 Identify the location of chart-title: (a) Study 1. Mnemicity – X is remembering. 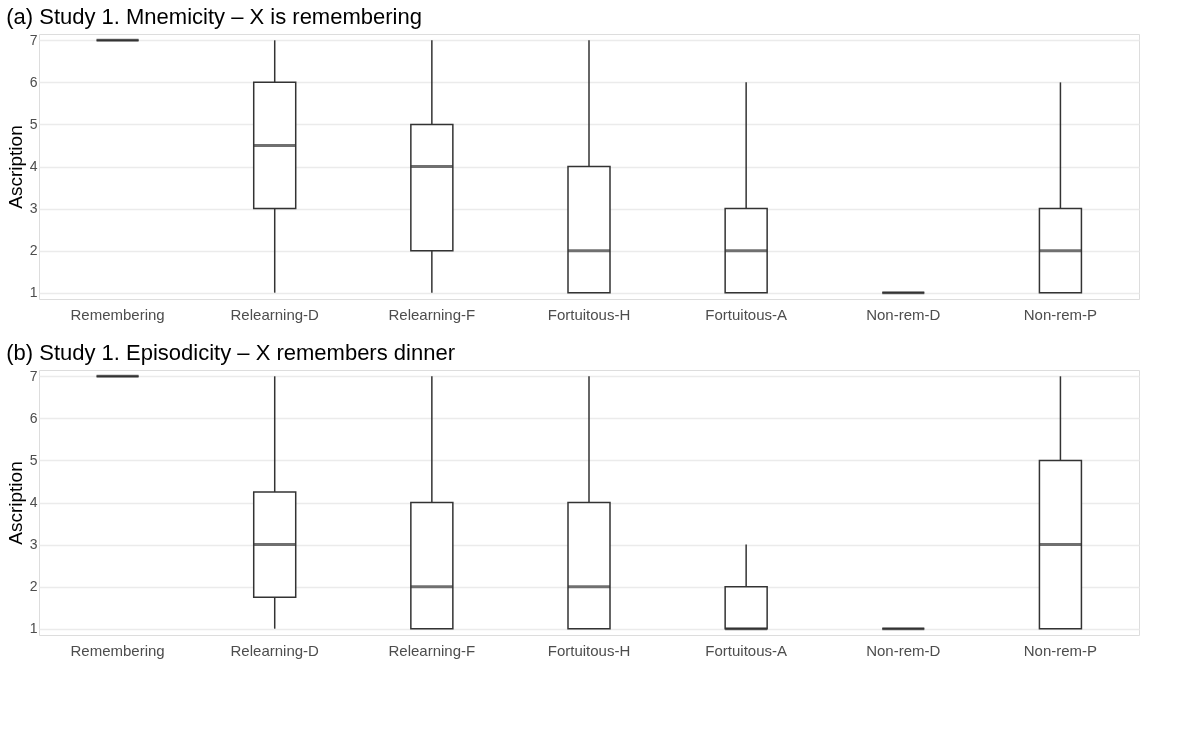
(214, 17).